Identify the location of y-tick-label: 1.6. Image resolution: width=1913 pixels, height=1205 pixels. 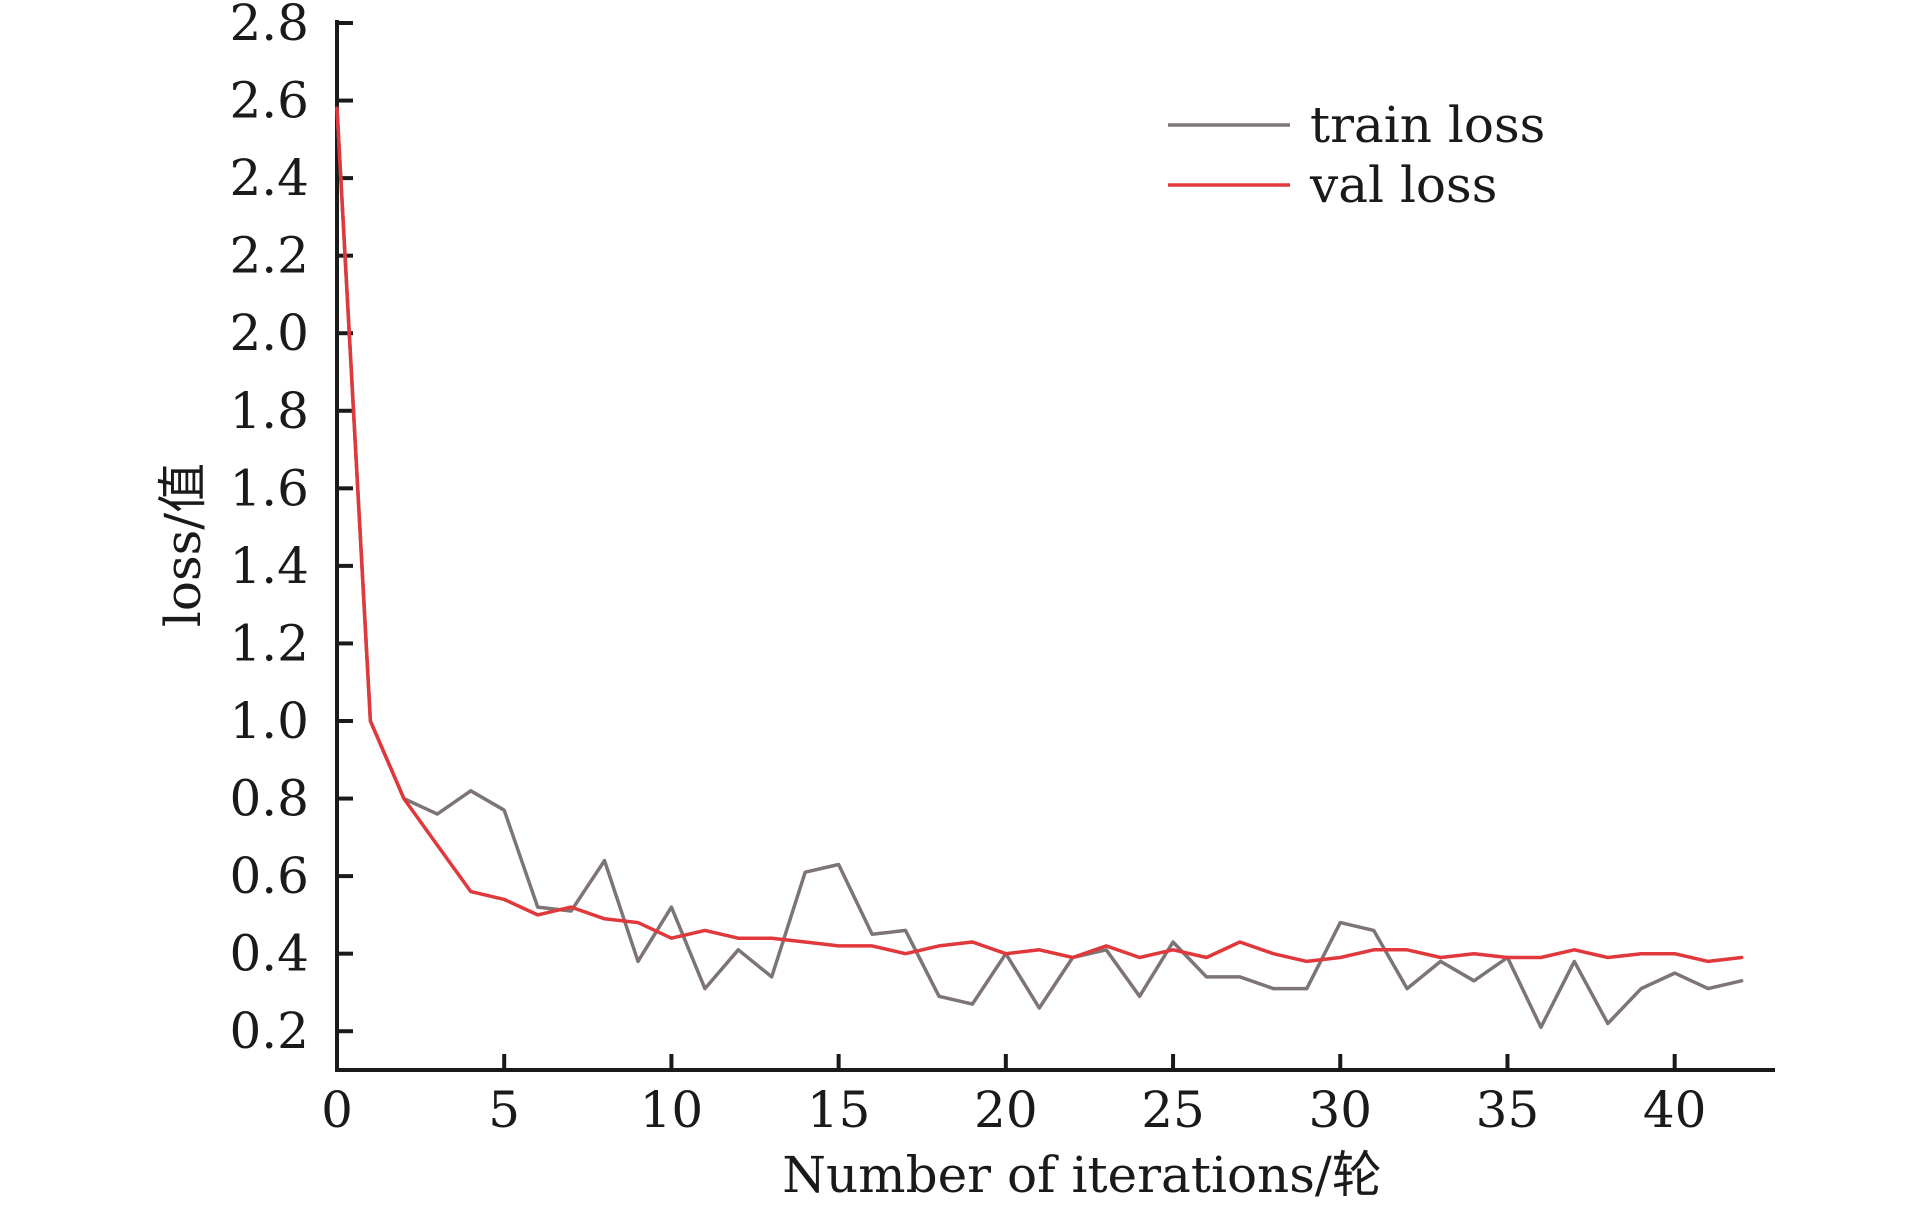
(269, 488).